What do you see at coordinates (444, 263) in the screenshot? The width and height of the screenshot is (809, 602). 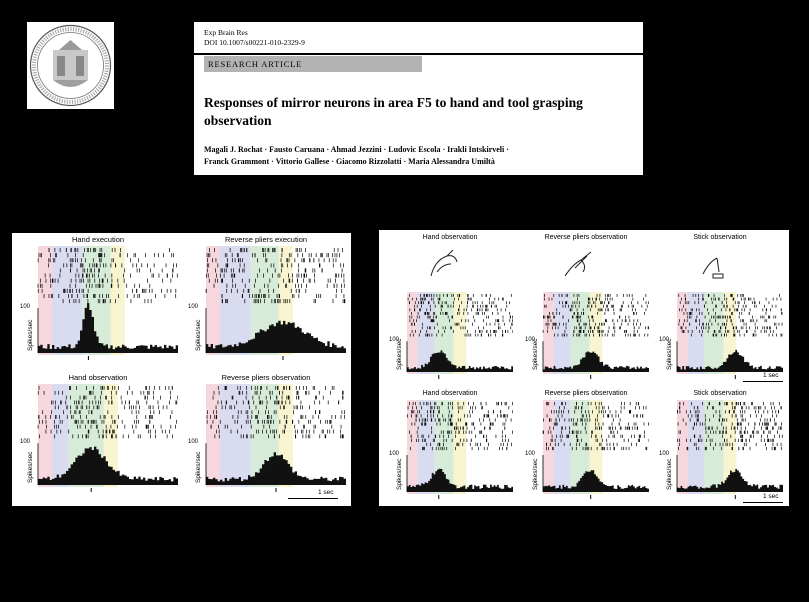 I see `hand-grasp-icon` at bounding box center [444, 263].